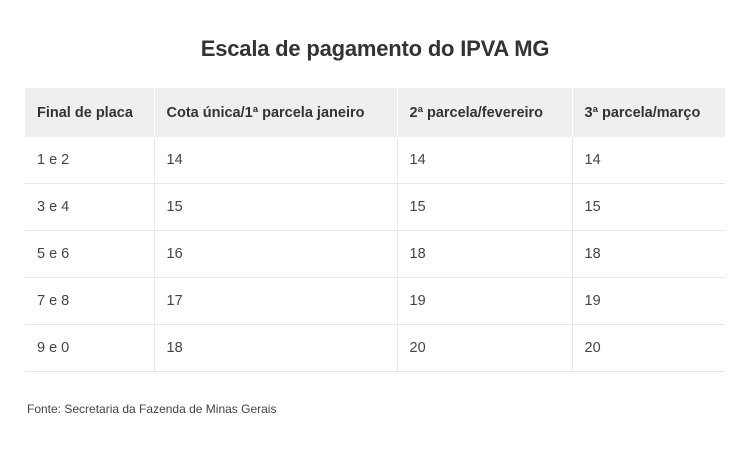 This screenshot has width=750, height=453. What do you see at coordinates (90, 348) in the screenshot?
I see `table-cell: 9 e 0` at bounding box center [90, 348].